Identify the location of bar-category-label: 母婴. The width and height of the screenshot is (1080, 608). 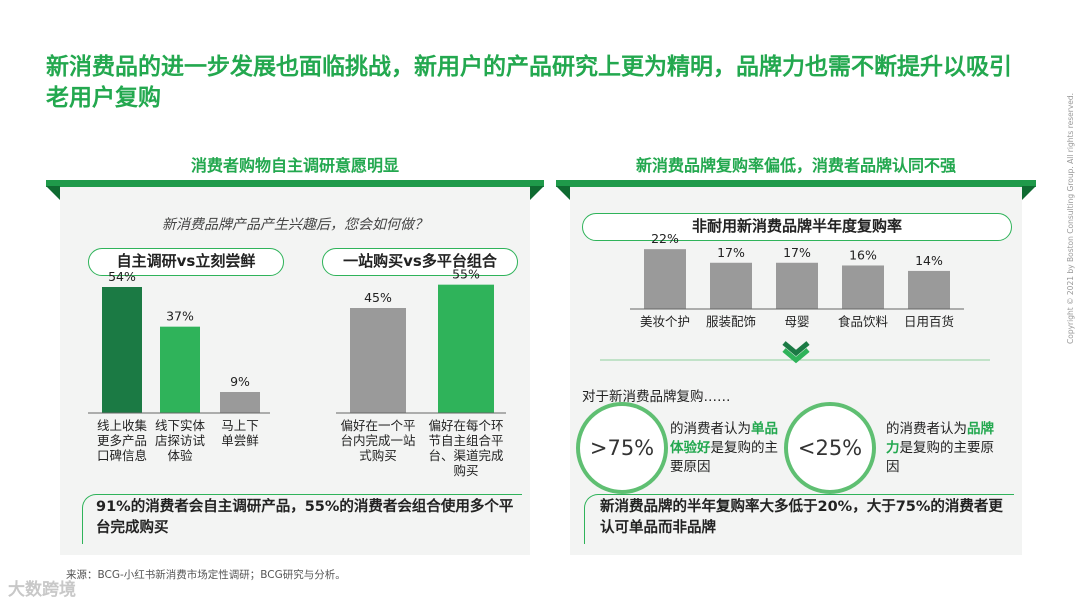
(797, 321).